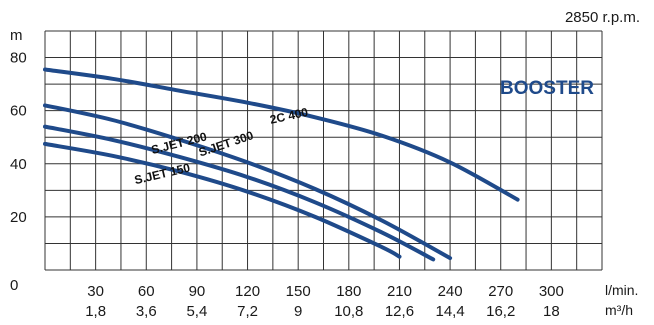 This screenshot has width=654, height=325. I want to click on curve-label-s-jet-150: S.JET 150, so click(162, 173).